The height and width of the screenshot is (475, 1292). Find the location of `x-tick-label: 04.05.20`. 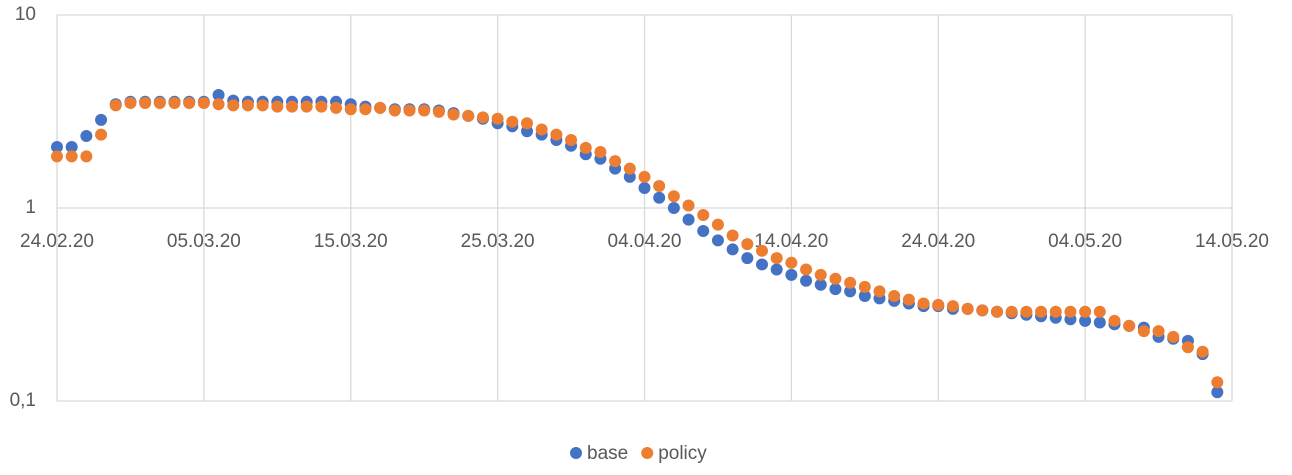

x-tick-label: 04.05.20 is located at coordinates (1085, 241).